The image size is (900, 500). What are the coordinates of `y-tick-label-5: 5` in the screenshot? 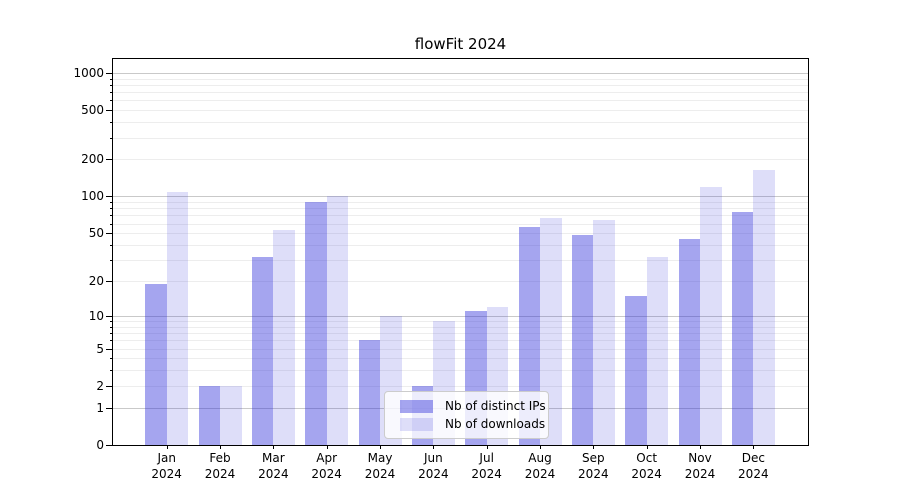 It's located at (100, 348).